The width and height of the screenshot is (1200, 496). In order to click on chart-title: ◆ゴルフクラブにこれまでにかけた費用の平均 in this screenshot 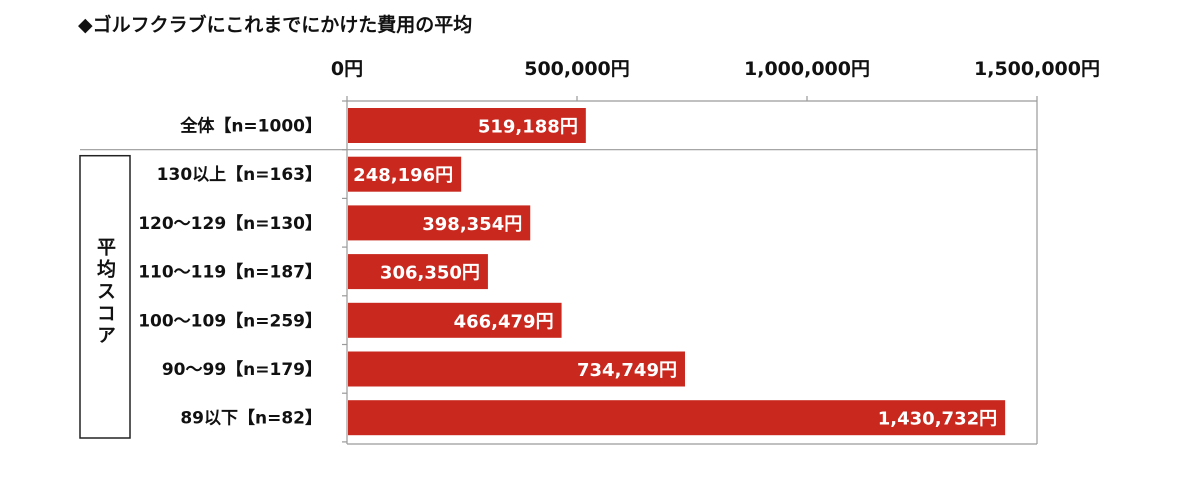, I will do `click(275, 25)`.